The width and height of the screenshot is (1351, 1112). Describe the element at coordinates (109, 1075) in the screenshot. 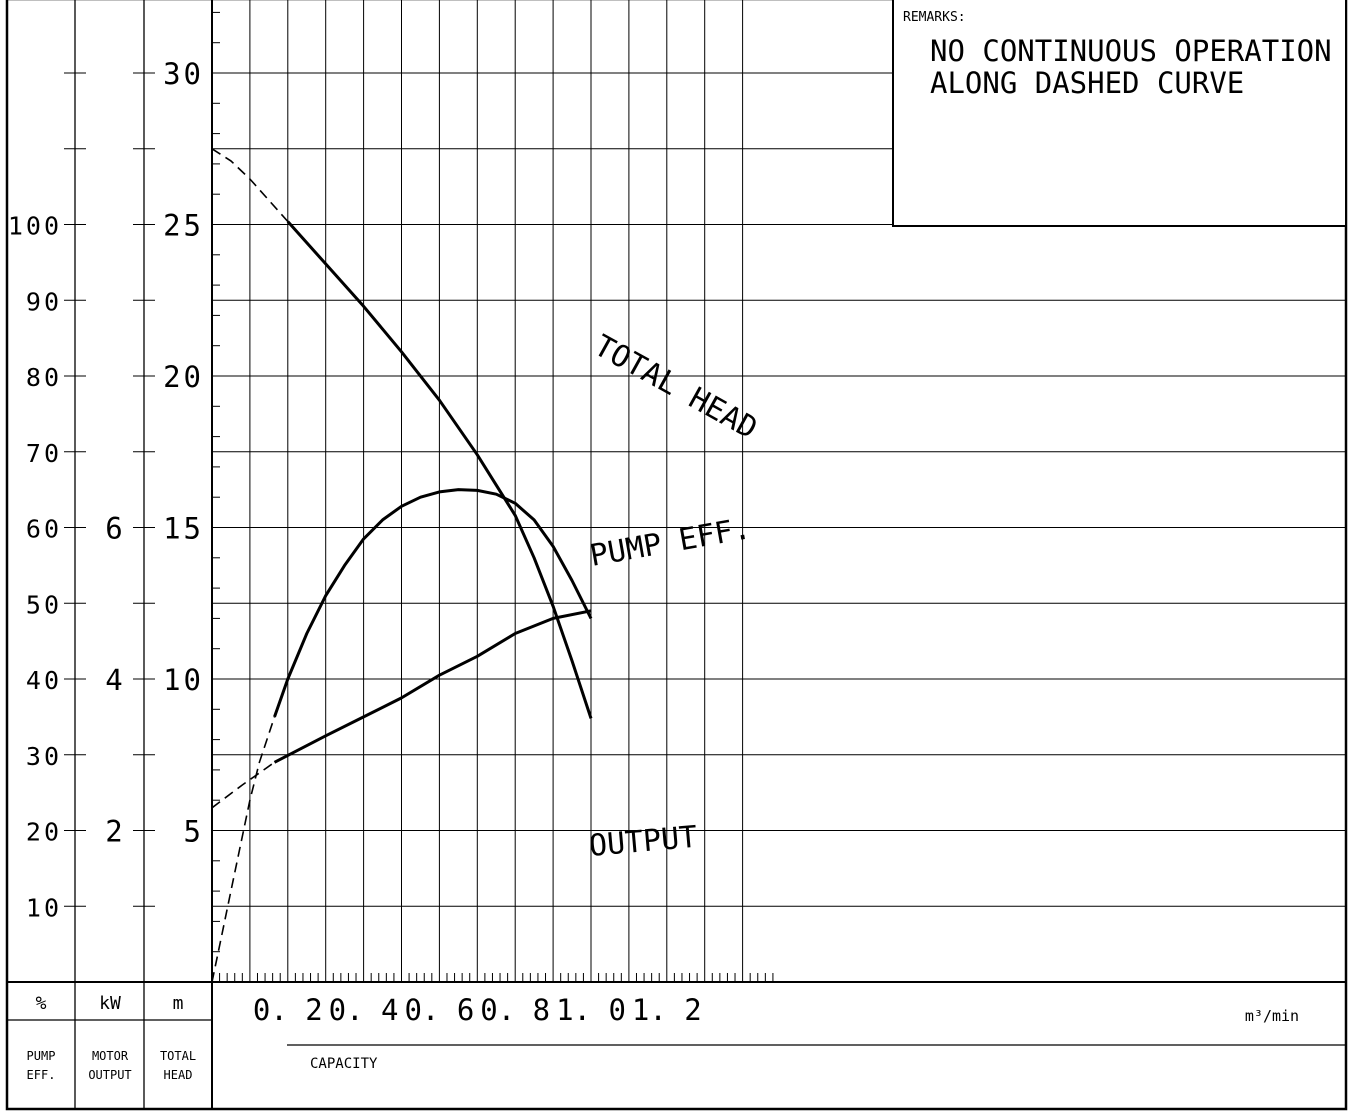

I see `motor-label-line-2: OUTPUT` at that location.